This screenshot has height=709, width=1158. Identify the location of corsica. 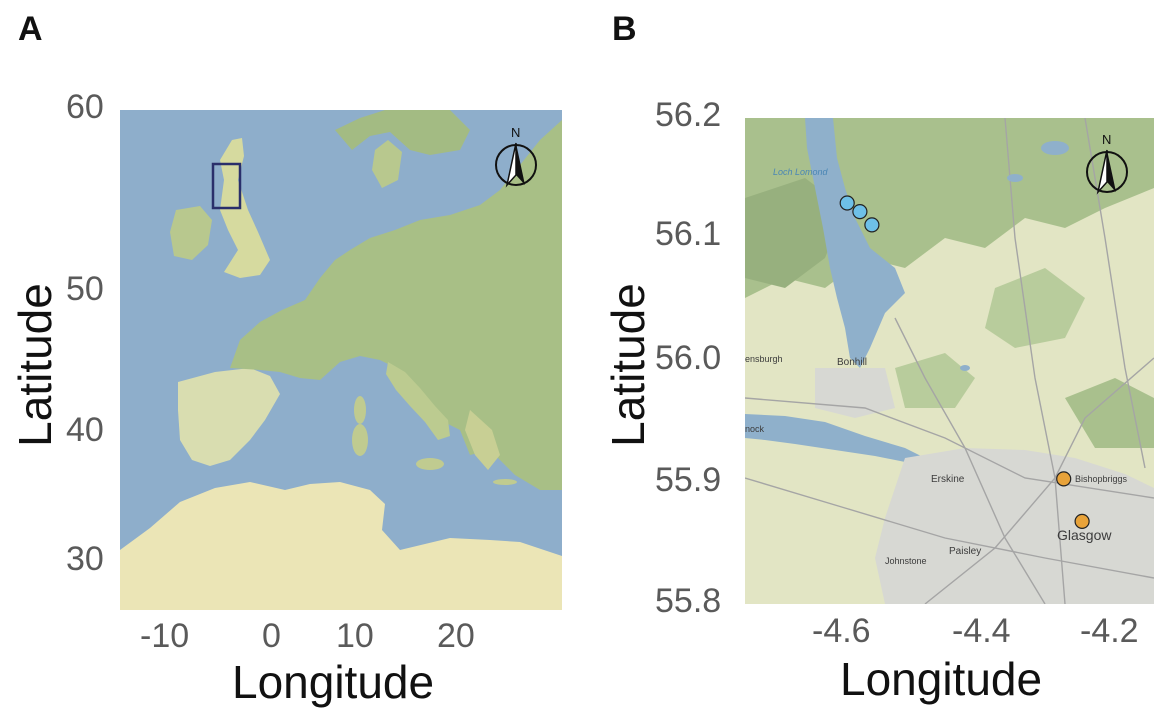
(360, 410).